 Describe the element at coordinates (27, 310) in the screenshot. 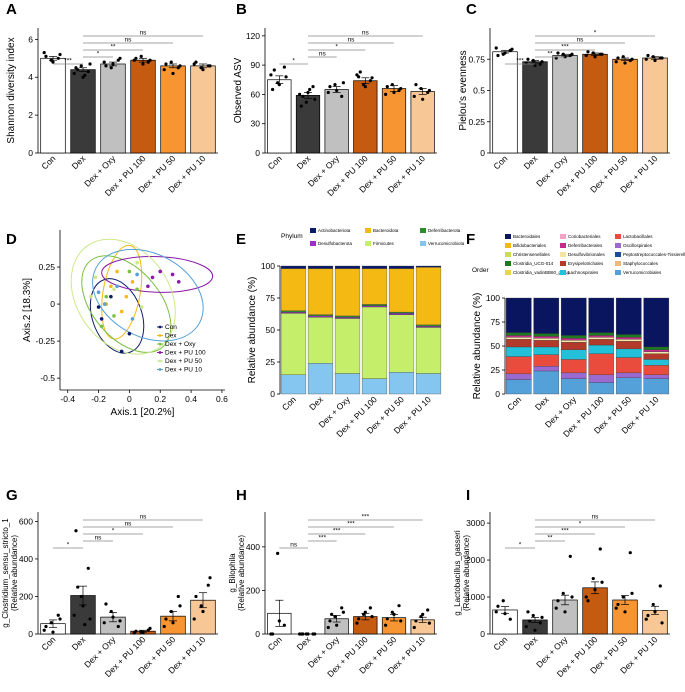

I see `y-axis-title: Axis.2 [18.3%]` at that location.